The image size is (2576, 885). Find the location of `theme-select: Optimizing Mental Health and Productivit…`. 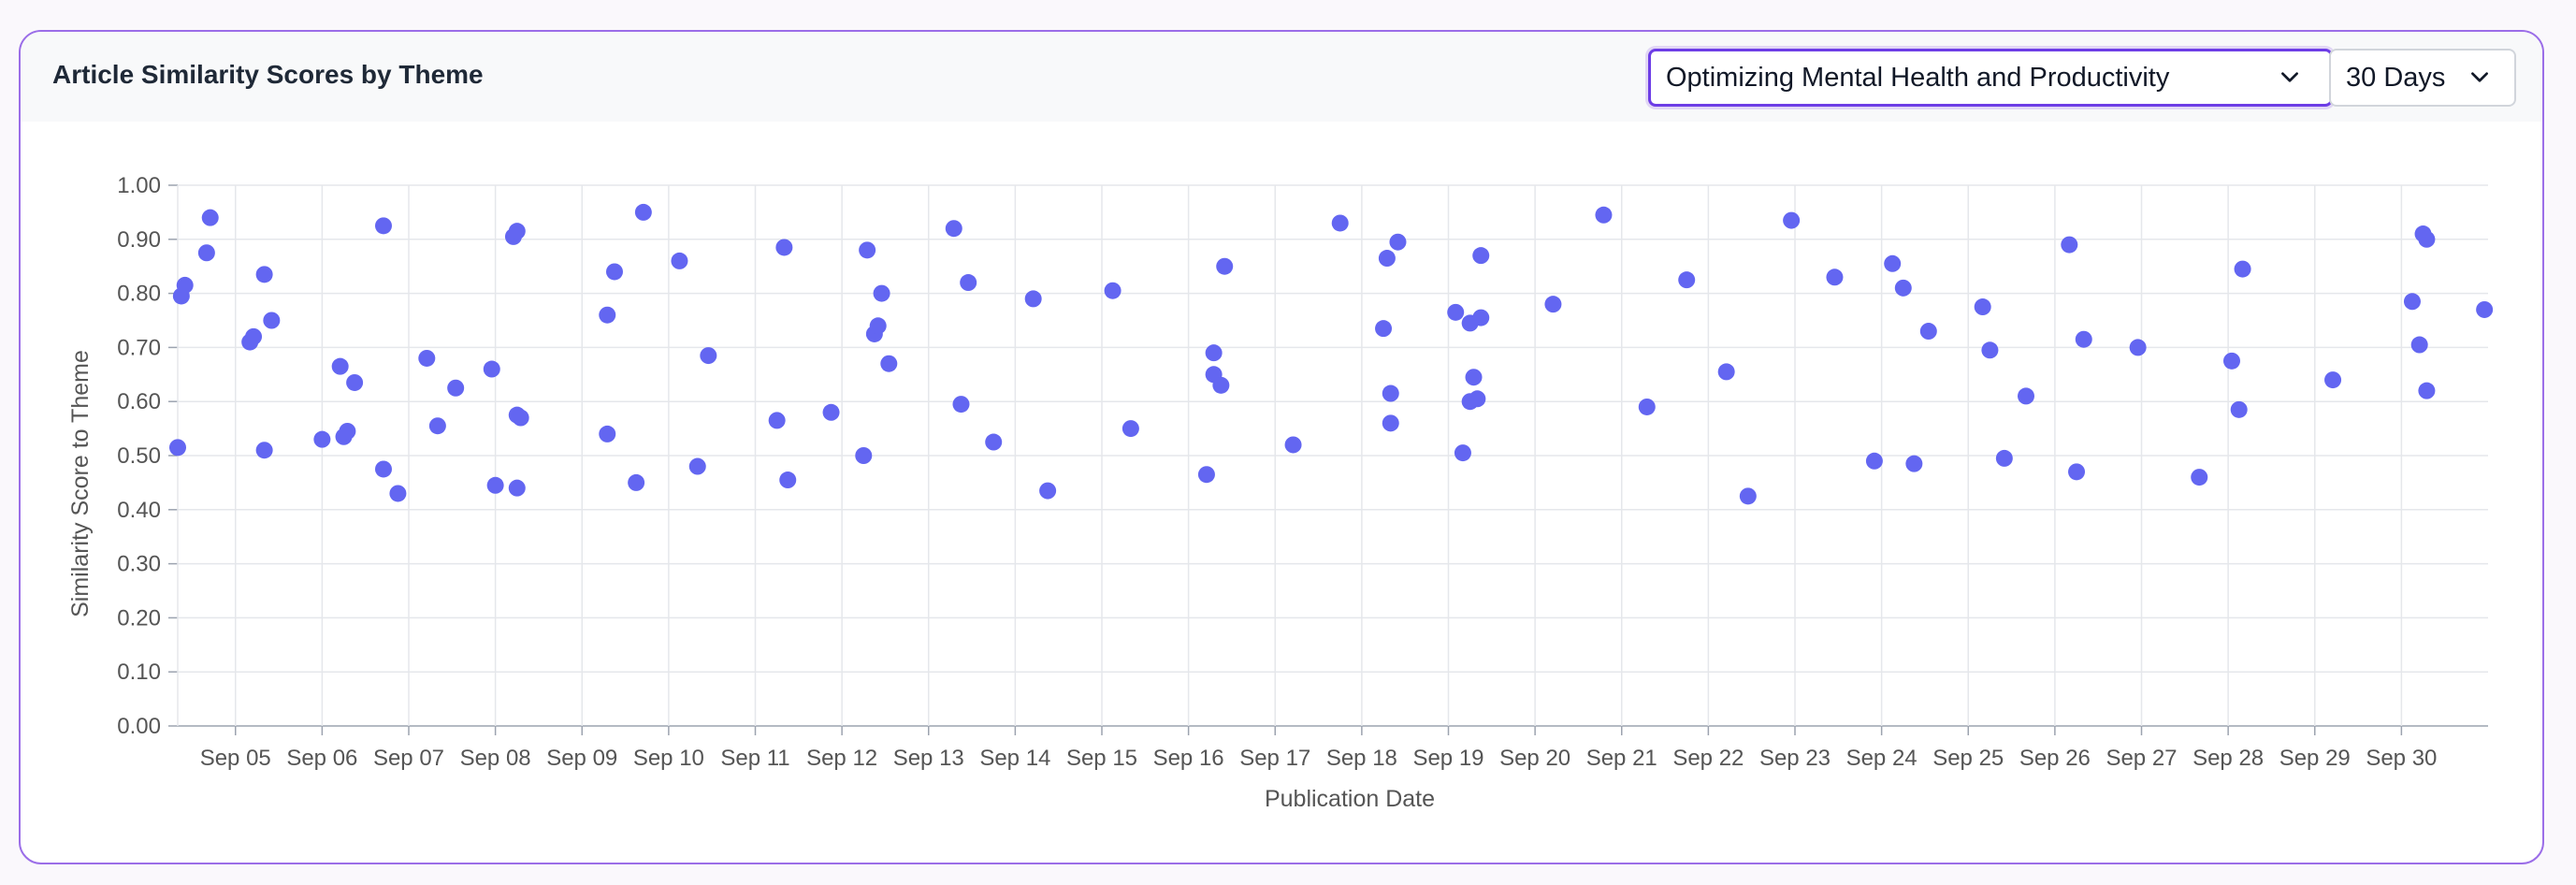

theme-select: Optimizing Mental Health and Productivit… is located at coordinates (1991, 78).